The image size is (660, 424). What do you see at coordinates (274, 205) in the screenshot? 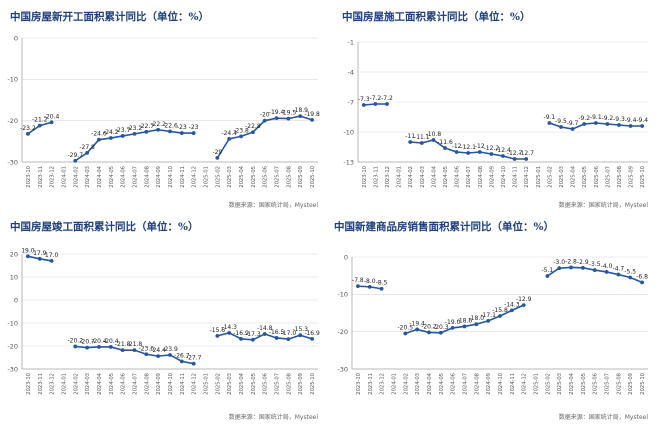
I see `source-note: 数据来源：国家统计局，Mysteel` at bounding box center [274, 205].